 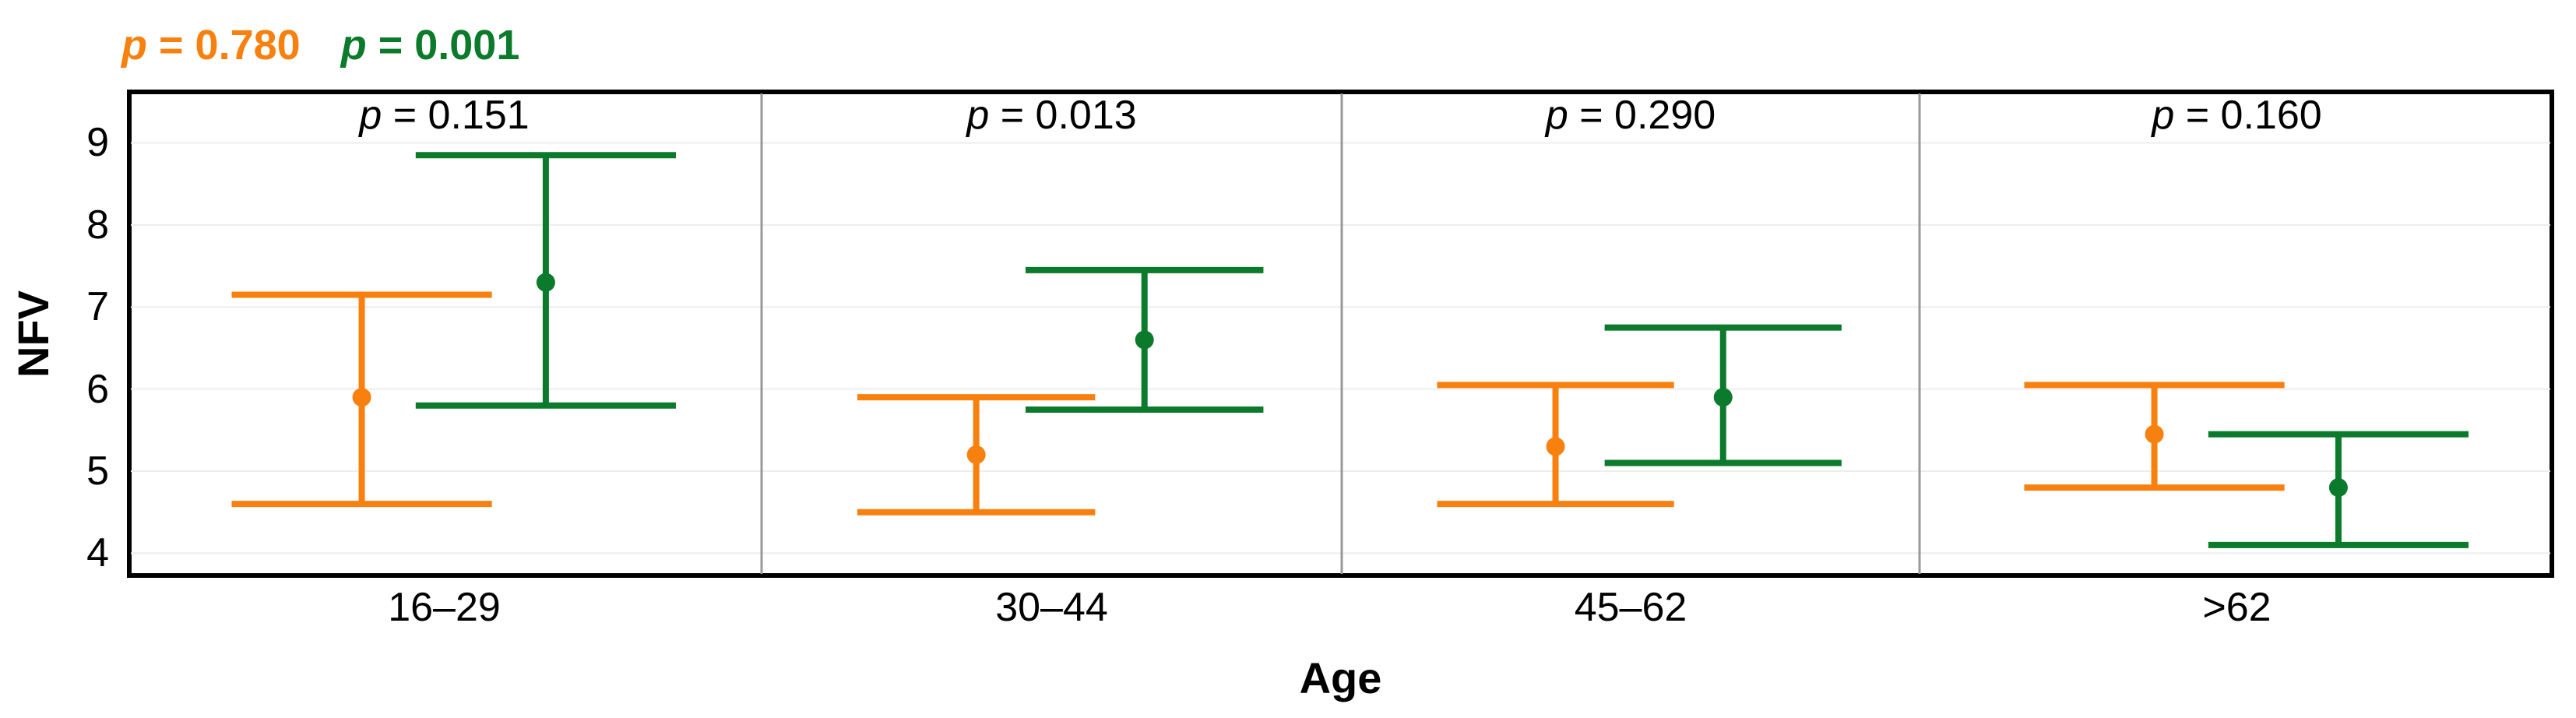 I want to click on y-tick-label: 5, so click(x=97, y=471).